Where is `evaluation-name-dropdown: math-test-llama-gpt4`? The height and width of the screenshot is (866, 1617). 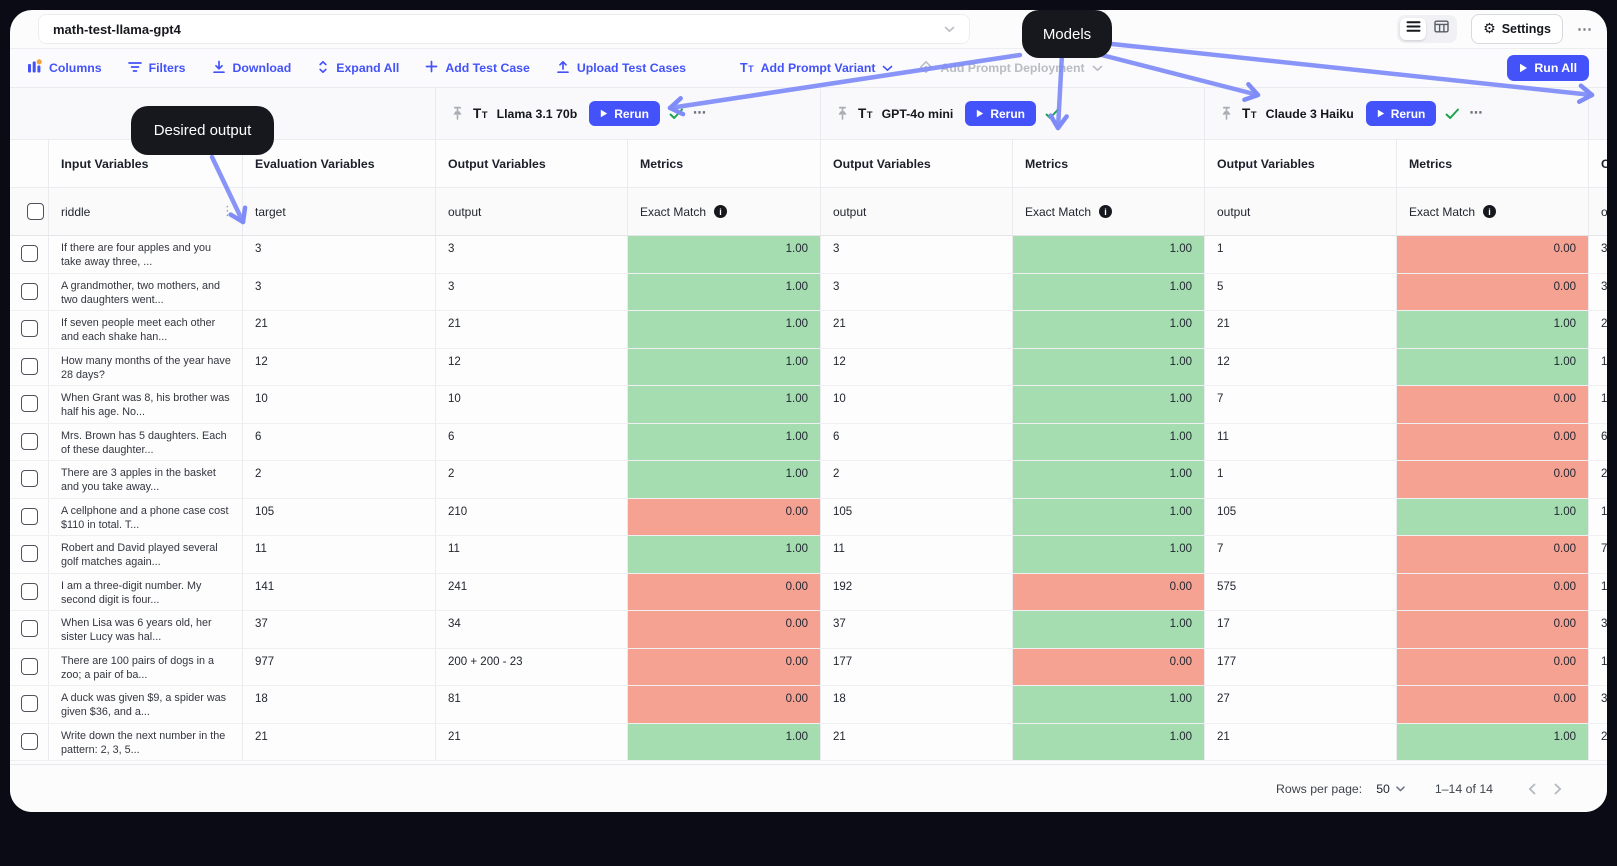 evaluation-name-dropdown: math-test-llama-gpt4 is located at coordinates (504, 29).